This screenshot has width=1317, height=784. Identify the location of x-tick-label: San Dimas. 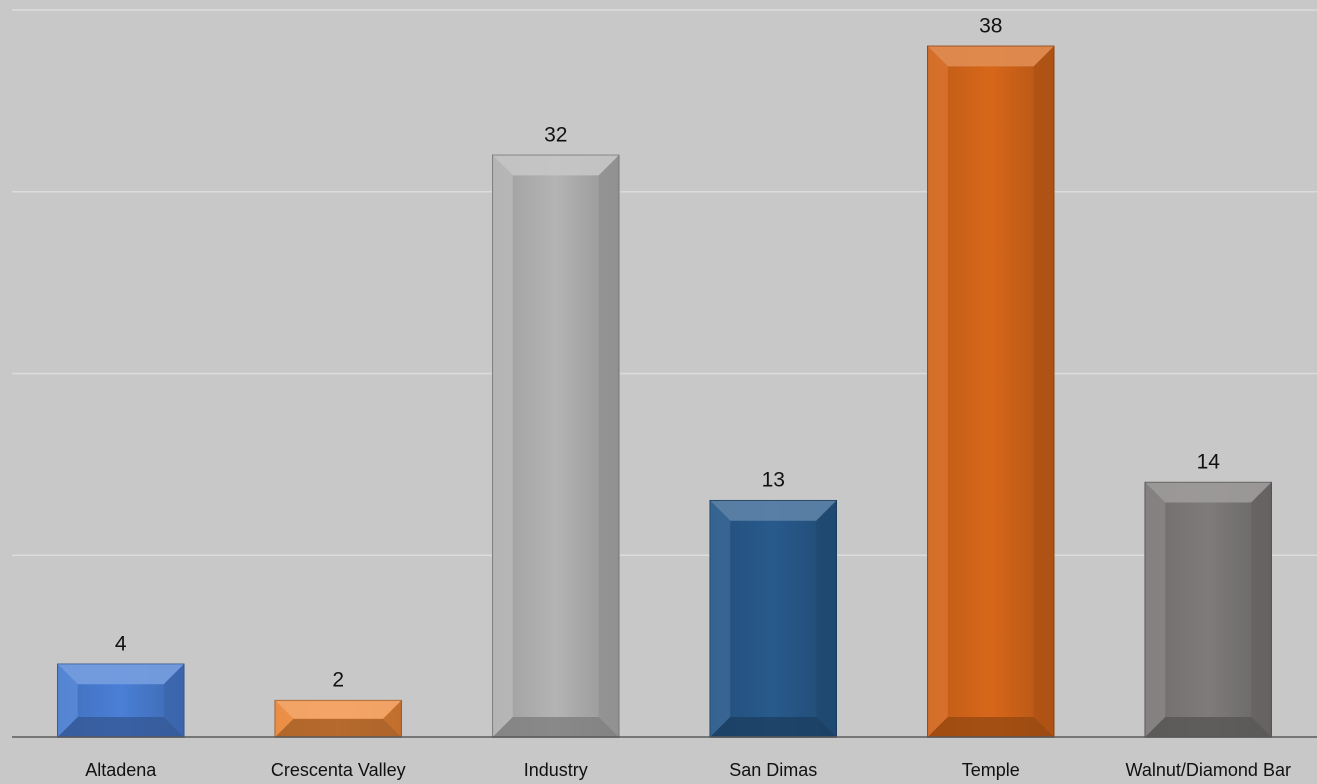
(773, 770).